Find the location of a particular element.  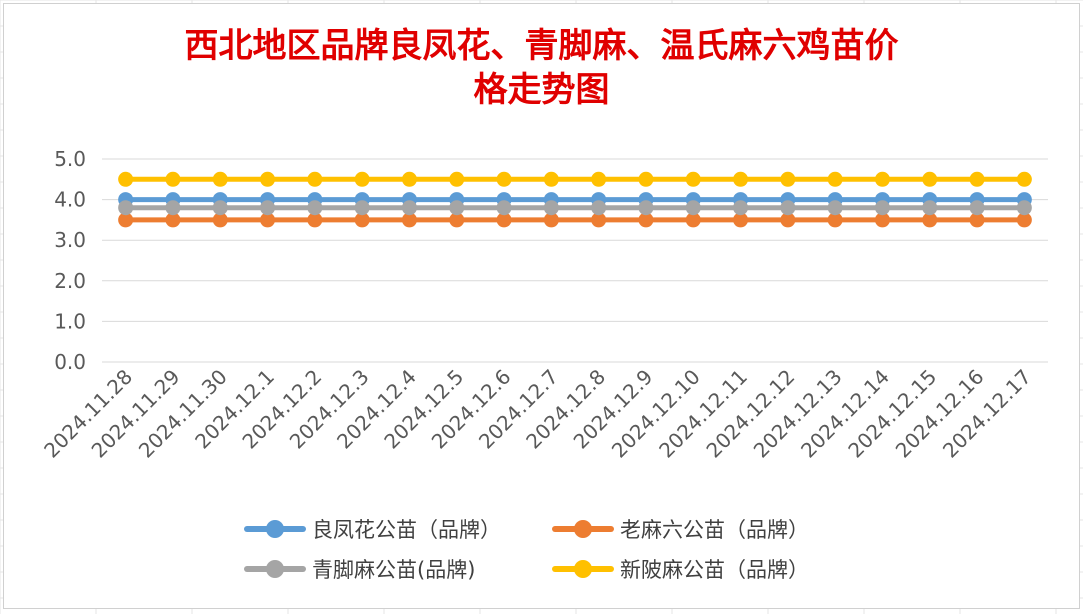

legend-item-4: 新陂麻公苗（品牌） is located at coordinates (680, 569).